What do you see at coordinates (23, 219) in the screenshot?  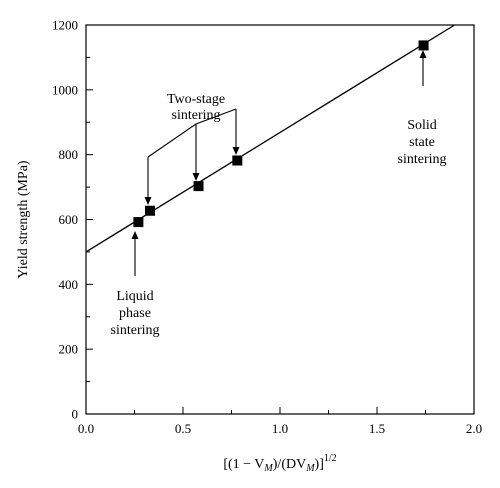 I see `y-axis-title: Yield strength (MPa)` at bounding box center [23, 219].